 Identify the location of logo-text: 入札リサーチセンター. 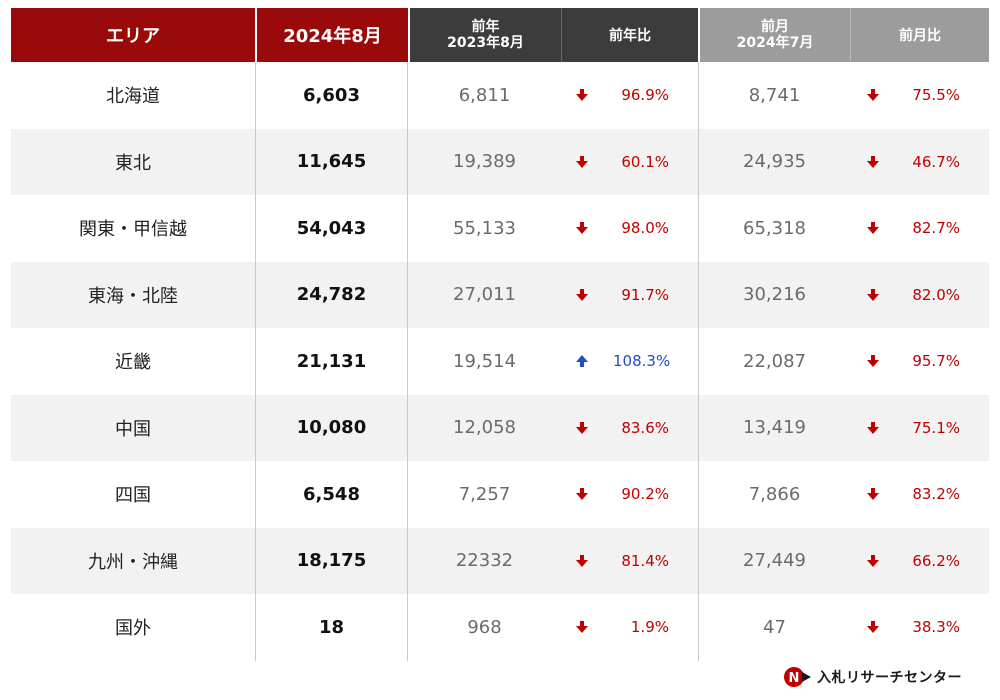
(889, 678).